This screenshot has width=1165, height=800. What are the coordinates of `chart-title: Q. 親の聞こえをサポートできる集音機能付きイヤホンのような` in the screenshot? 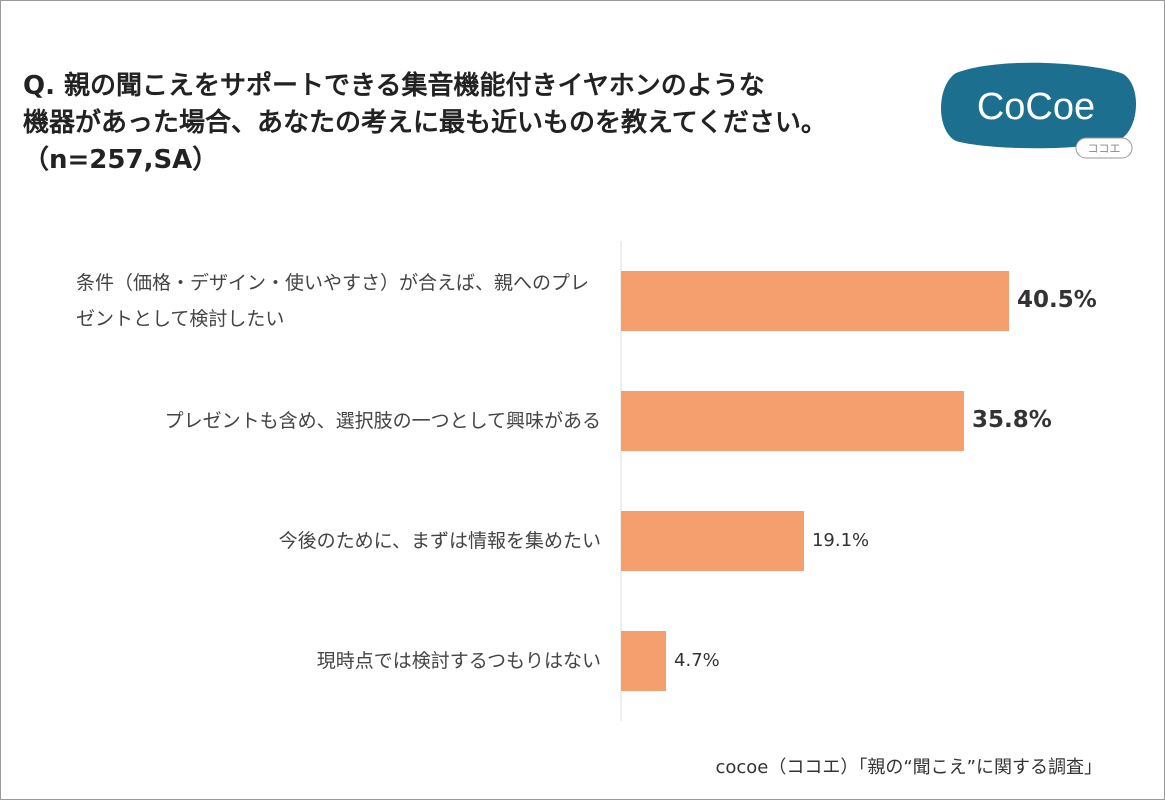 It's located at (394, 86).